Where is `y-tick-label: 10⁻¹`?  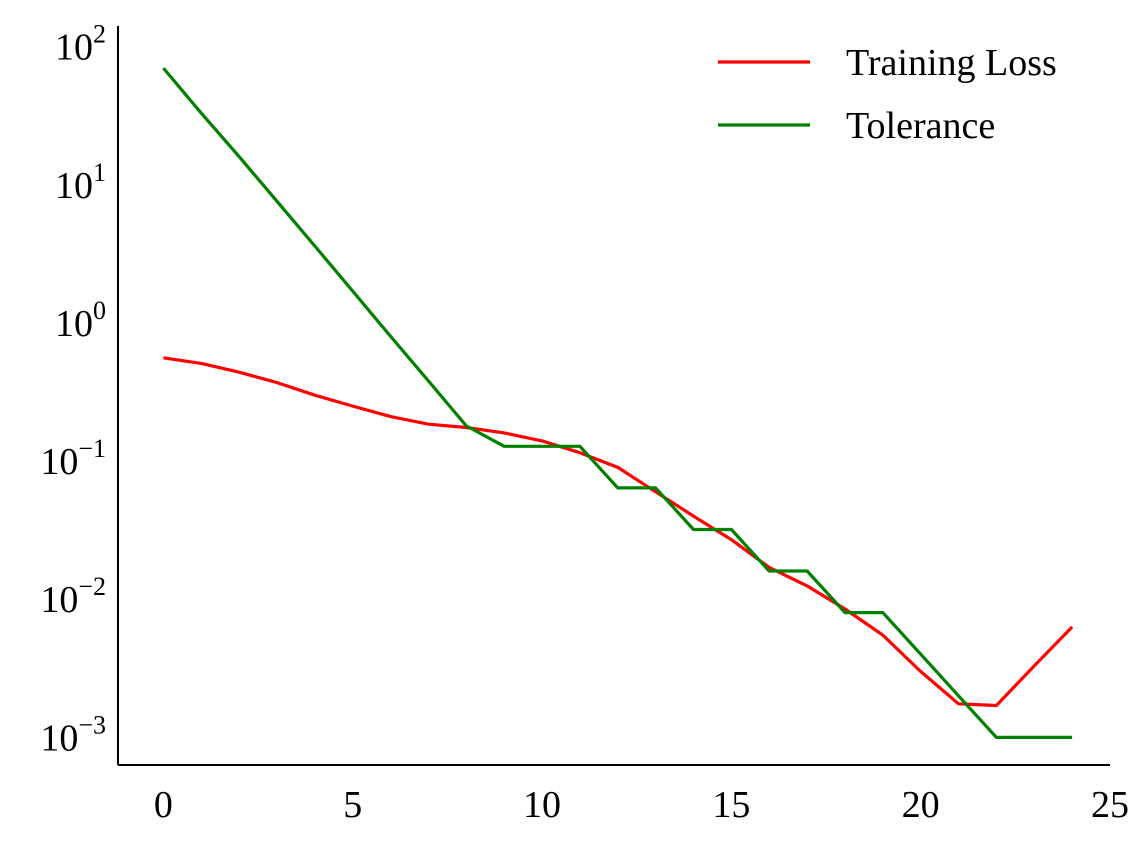
y-tick-label: 10⁻¹ is located at coordinates (73, 458).